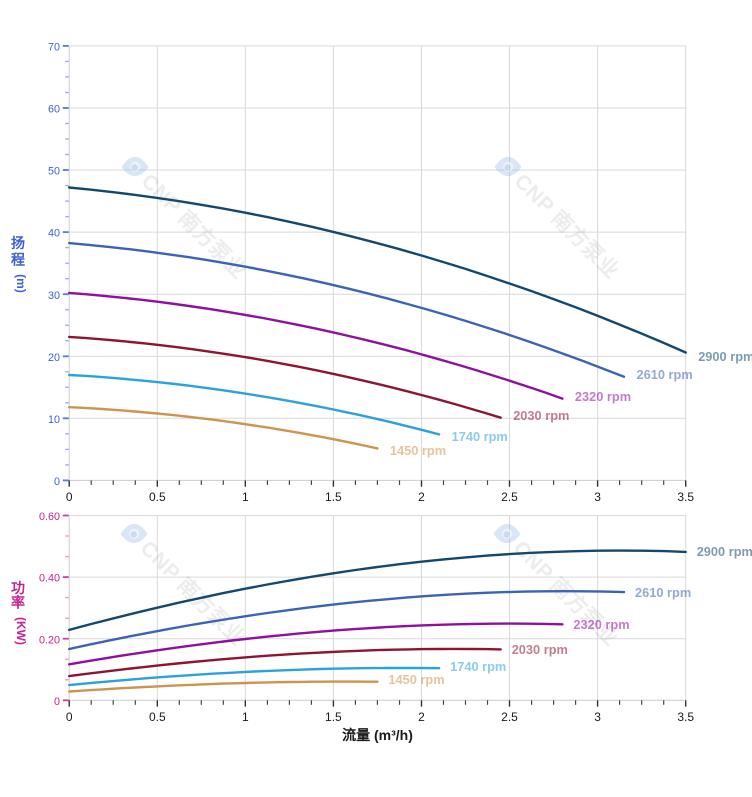 This screenshot has height=797, width=752. I want to click on svg-text: 功, so click(18, 588).